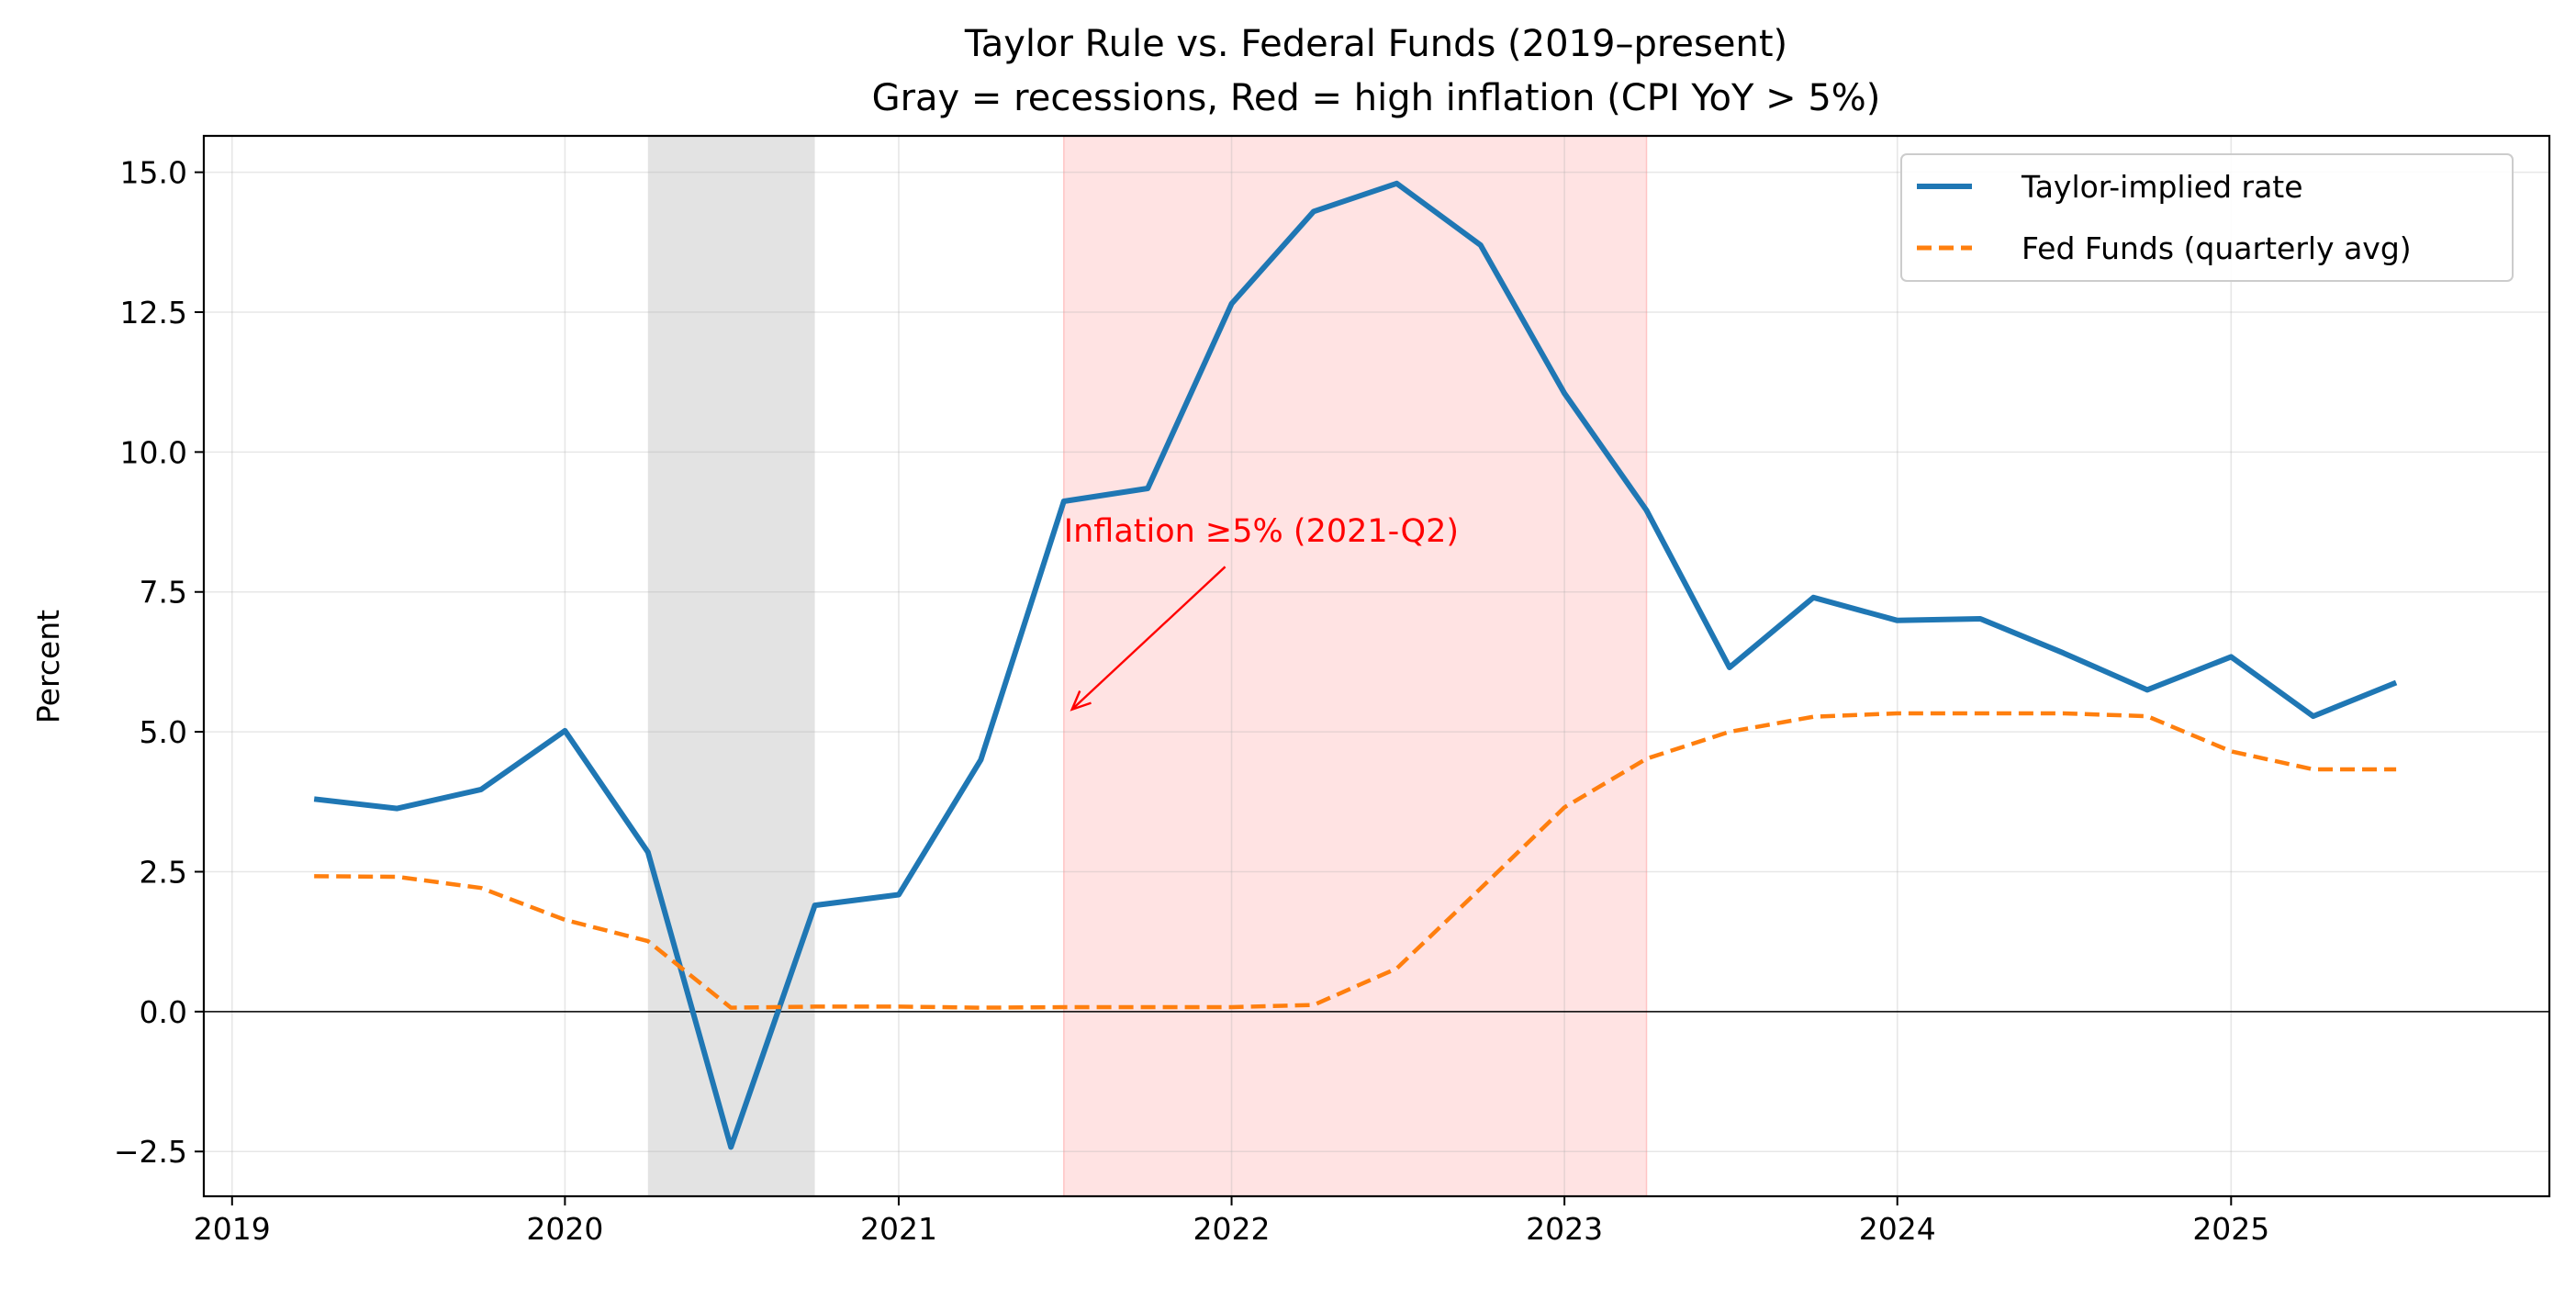 This screenshot has width=2576, height=1289. What do you see at coordinates (153, 452) in the screenshot?
I see `y-tick-label: 10.0` at bounding box center [153, 452].